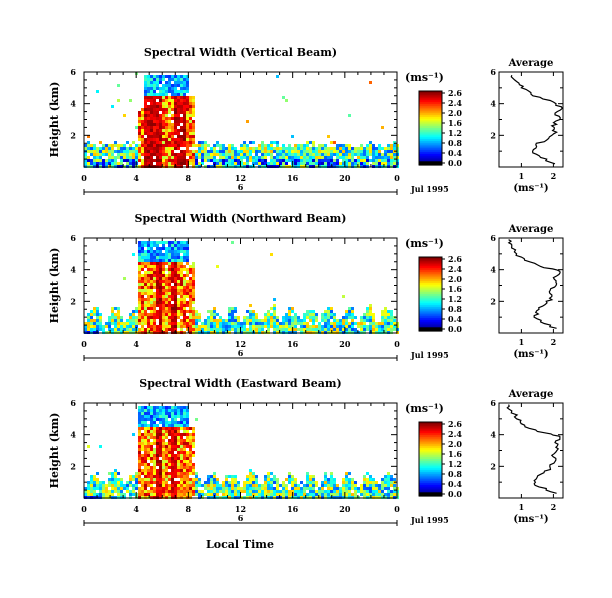 Image resolution: width=612 pixels, height=598 pixels. What do you see at coordinates (73, 238) in the screenshot?
I see `y-tick-label: 6` at bounding box center [73, 238].